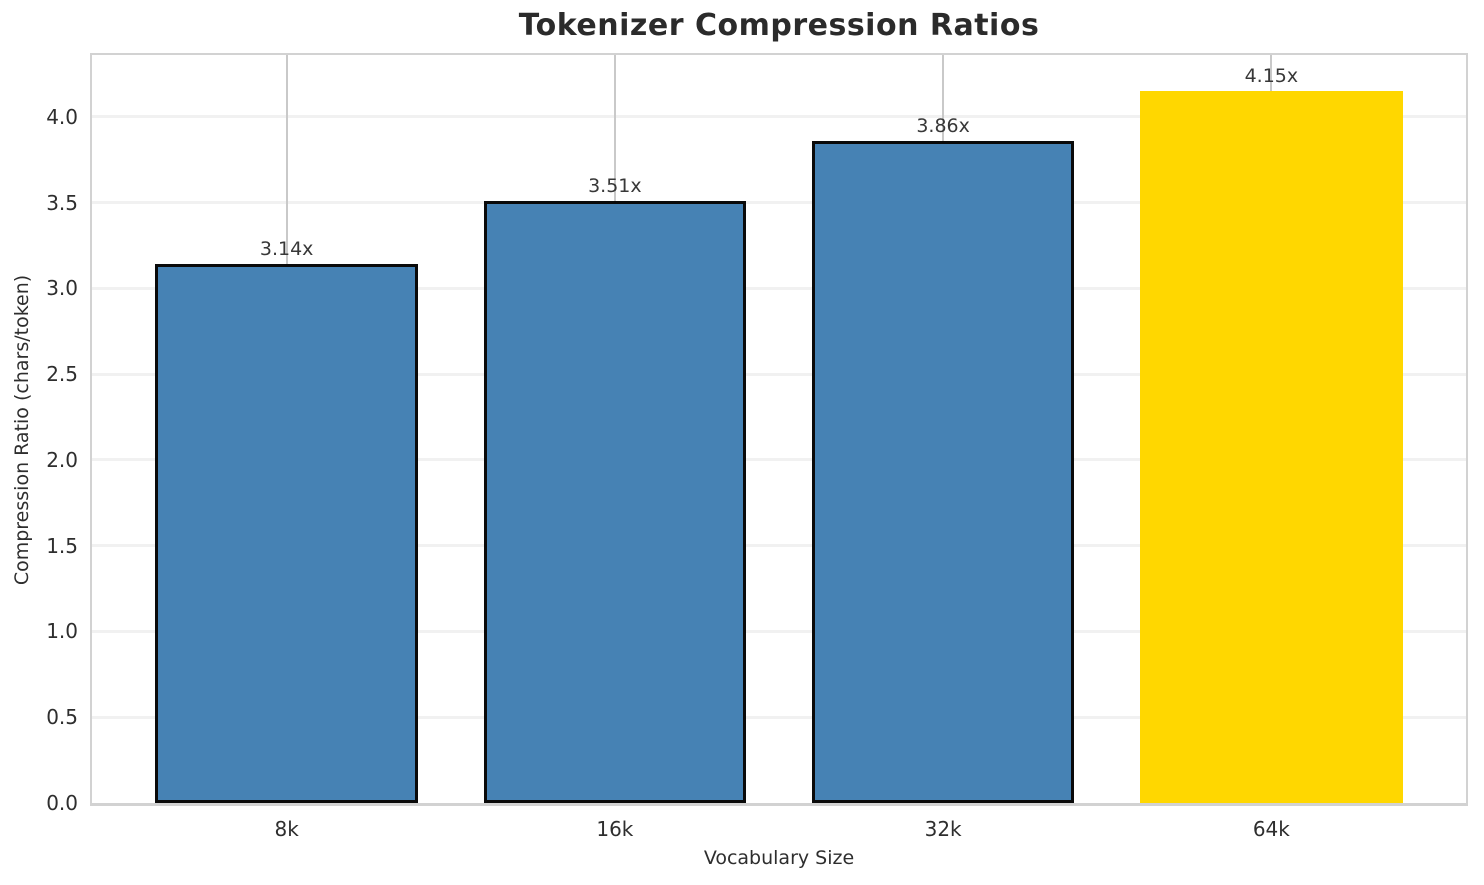  What do you see at coordinates (62, 374) in the screenshot?
I see `y-tick-label: 2.5` at bounding box center [62, 374].